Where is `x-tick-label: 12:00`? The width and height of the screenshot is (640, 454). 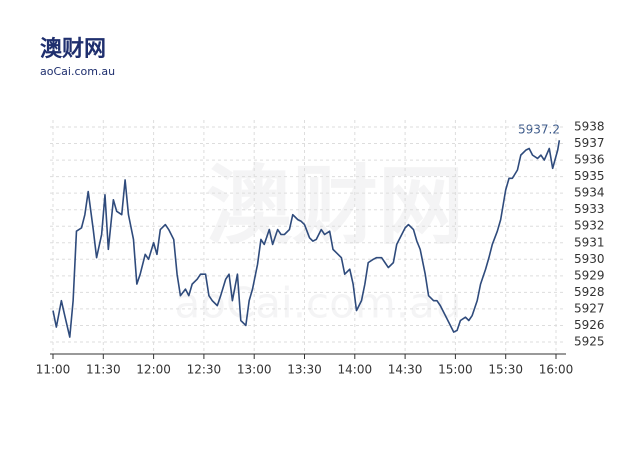
x-tick-label: 12:00 is located at coordinates (153, 370).